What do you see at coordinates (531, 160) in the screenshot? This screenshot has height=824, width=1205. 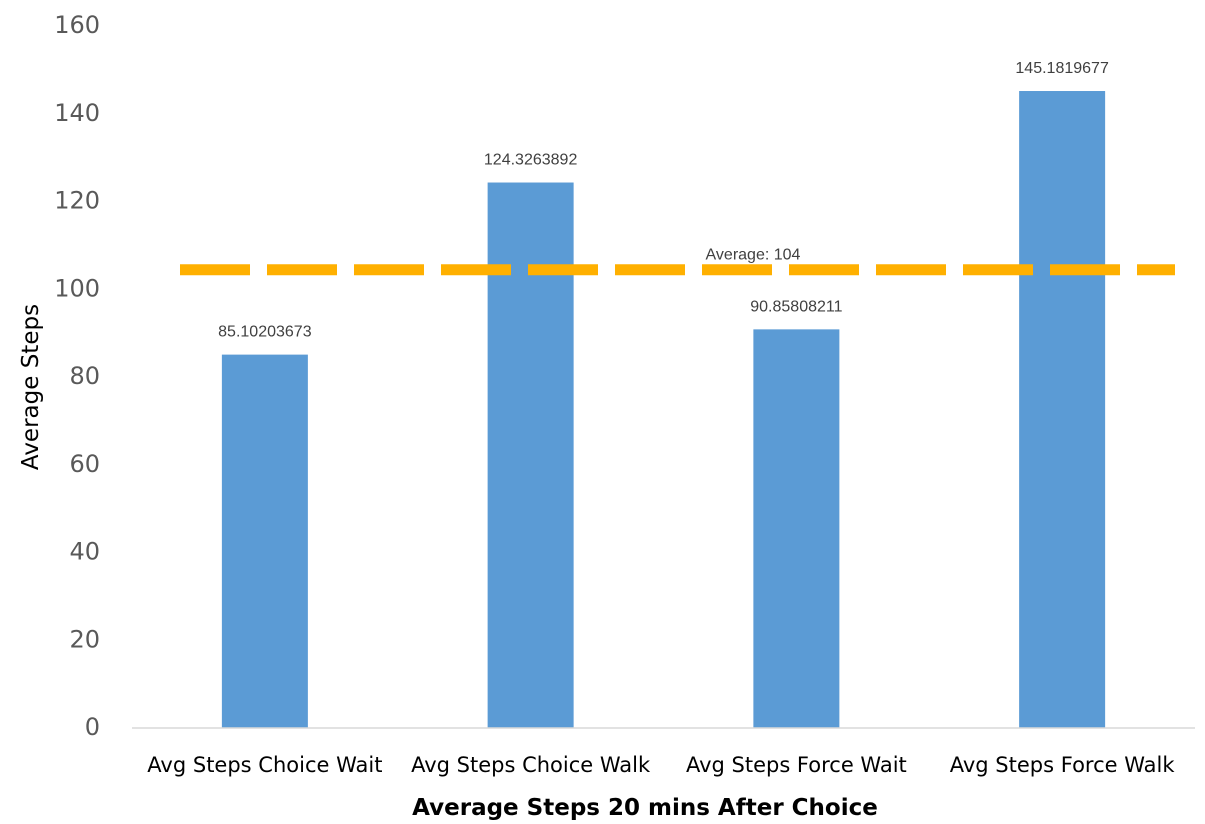 I see `data-label: 124.3263892` at bounding box center [531, 160].